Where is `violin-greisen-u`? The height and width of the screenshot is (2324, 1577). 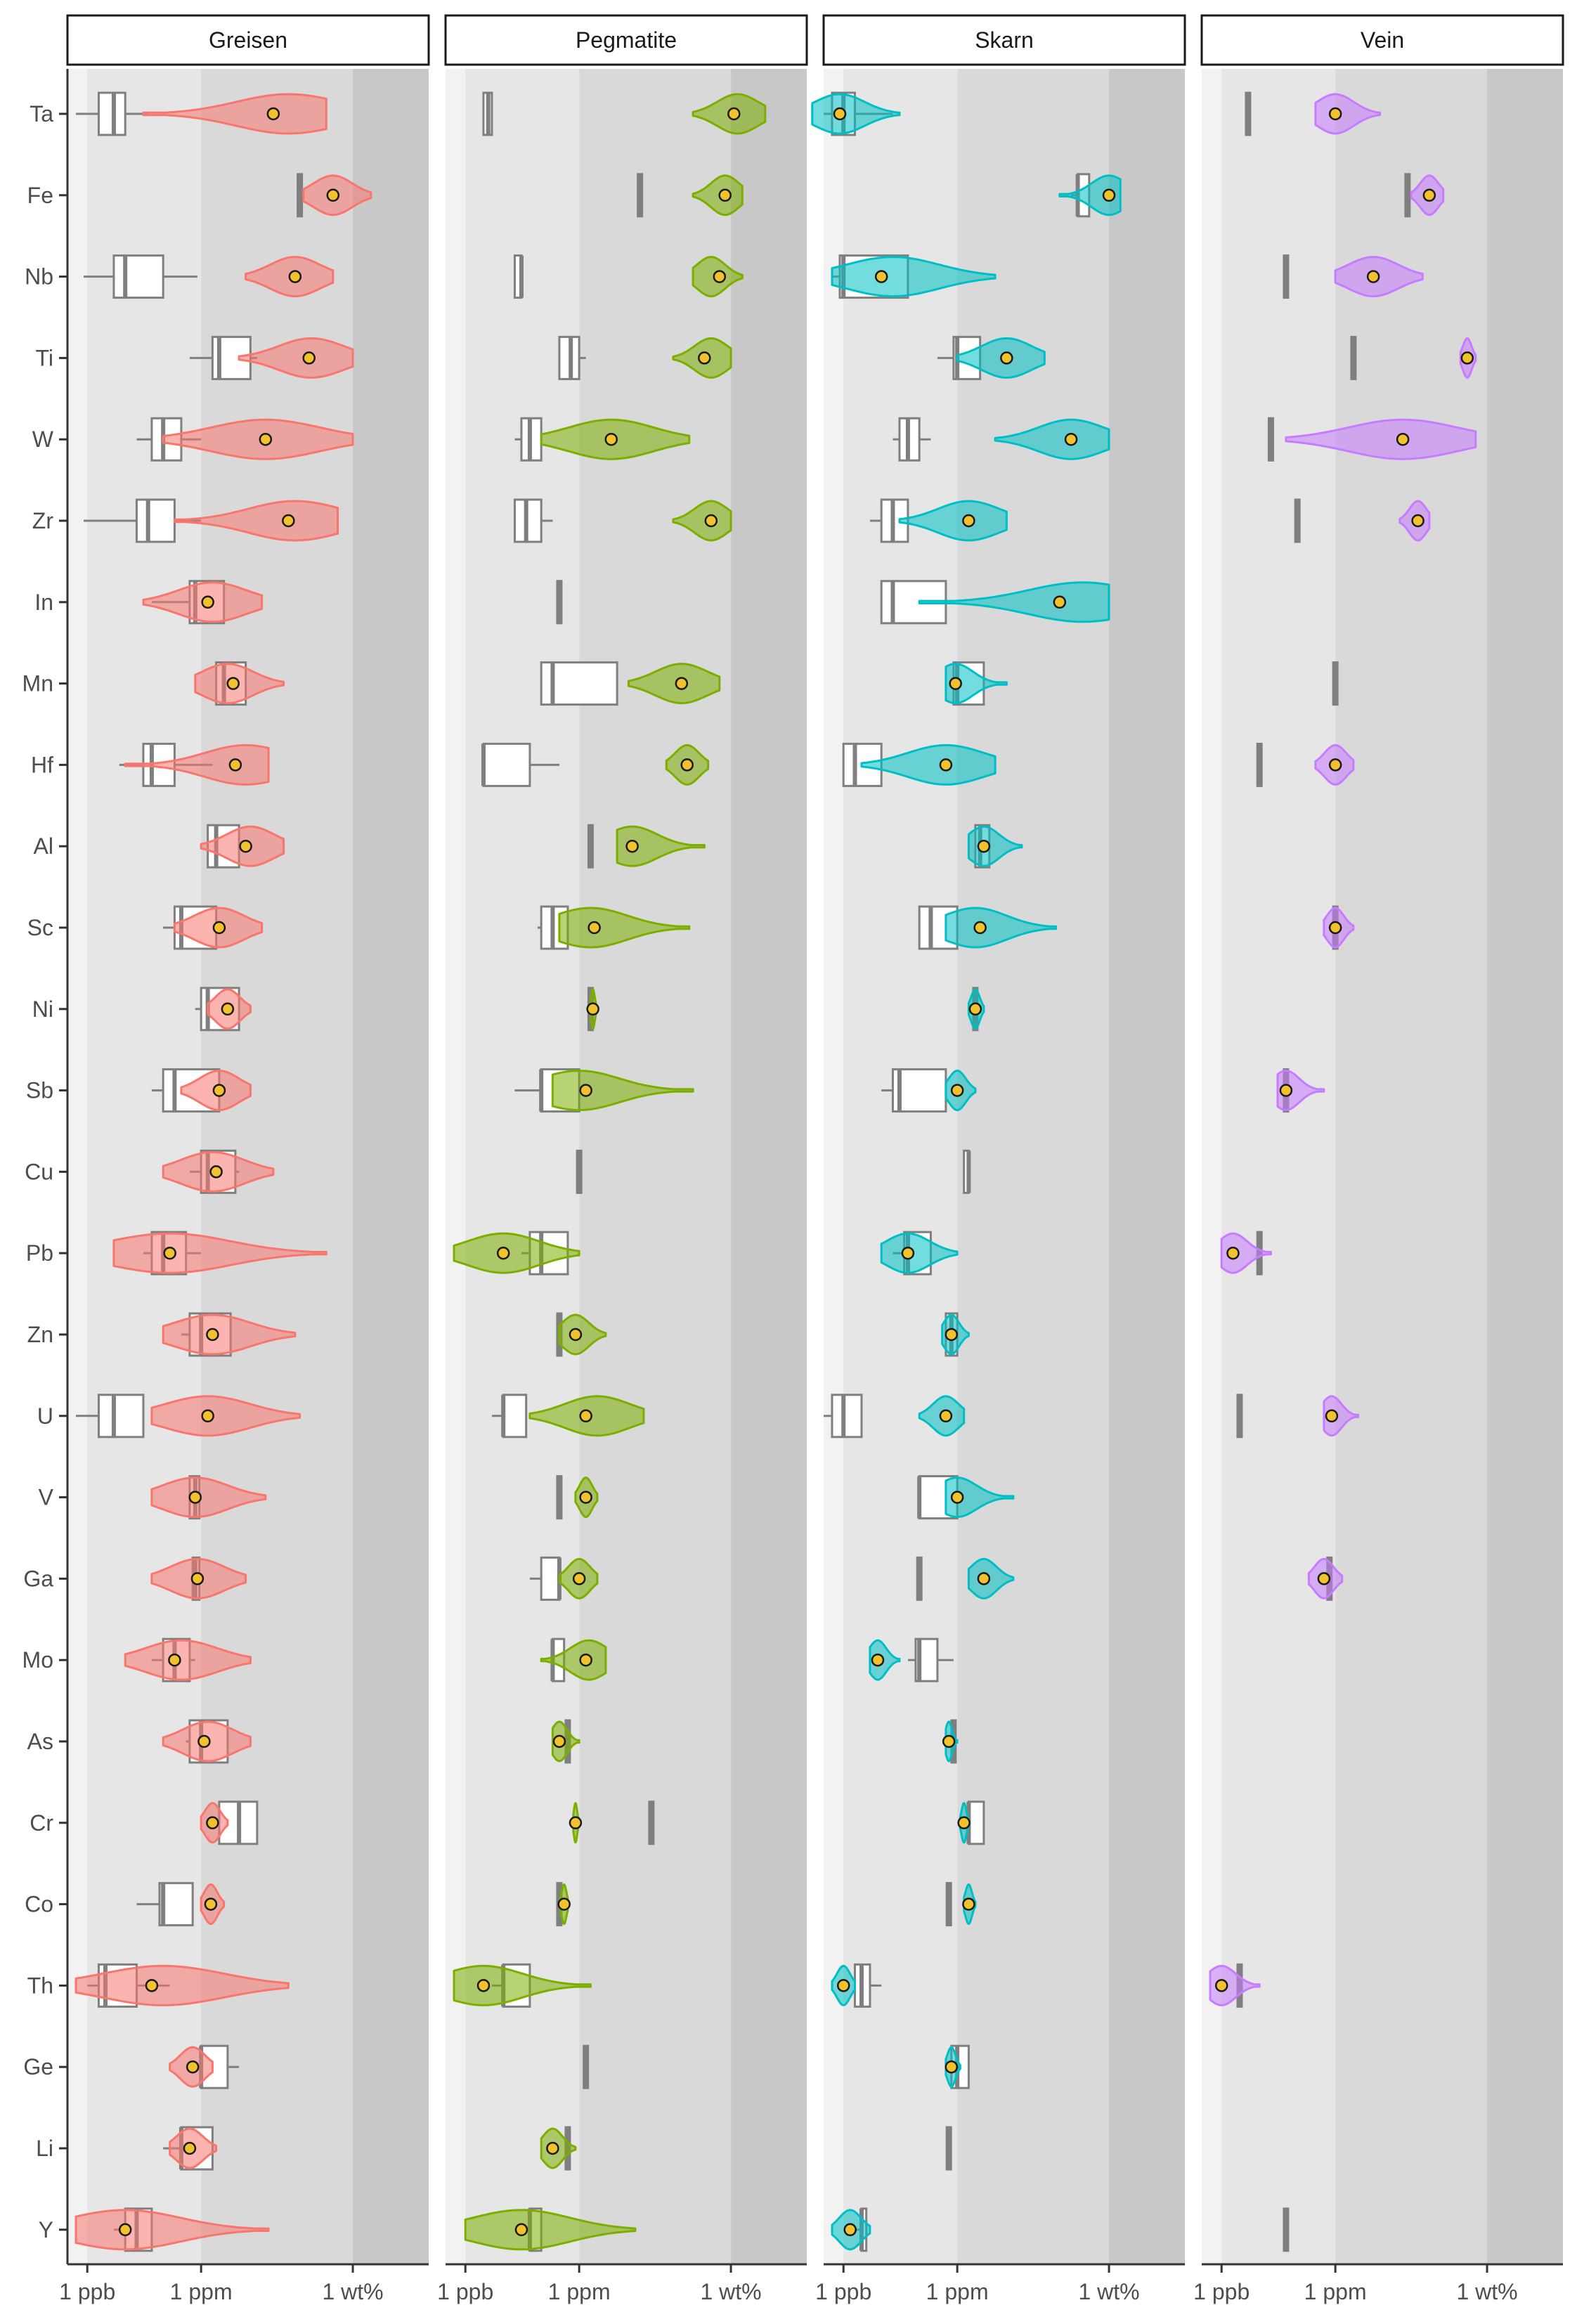 violin-greisen-u is located at coordinates (225, 1416).